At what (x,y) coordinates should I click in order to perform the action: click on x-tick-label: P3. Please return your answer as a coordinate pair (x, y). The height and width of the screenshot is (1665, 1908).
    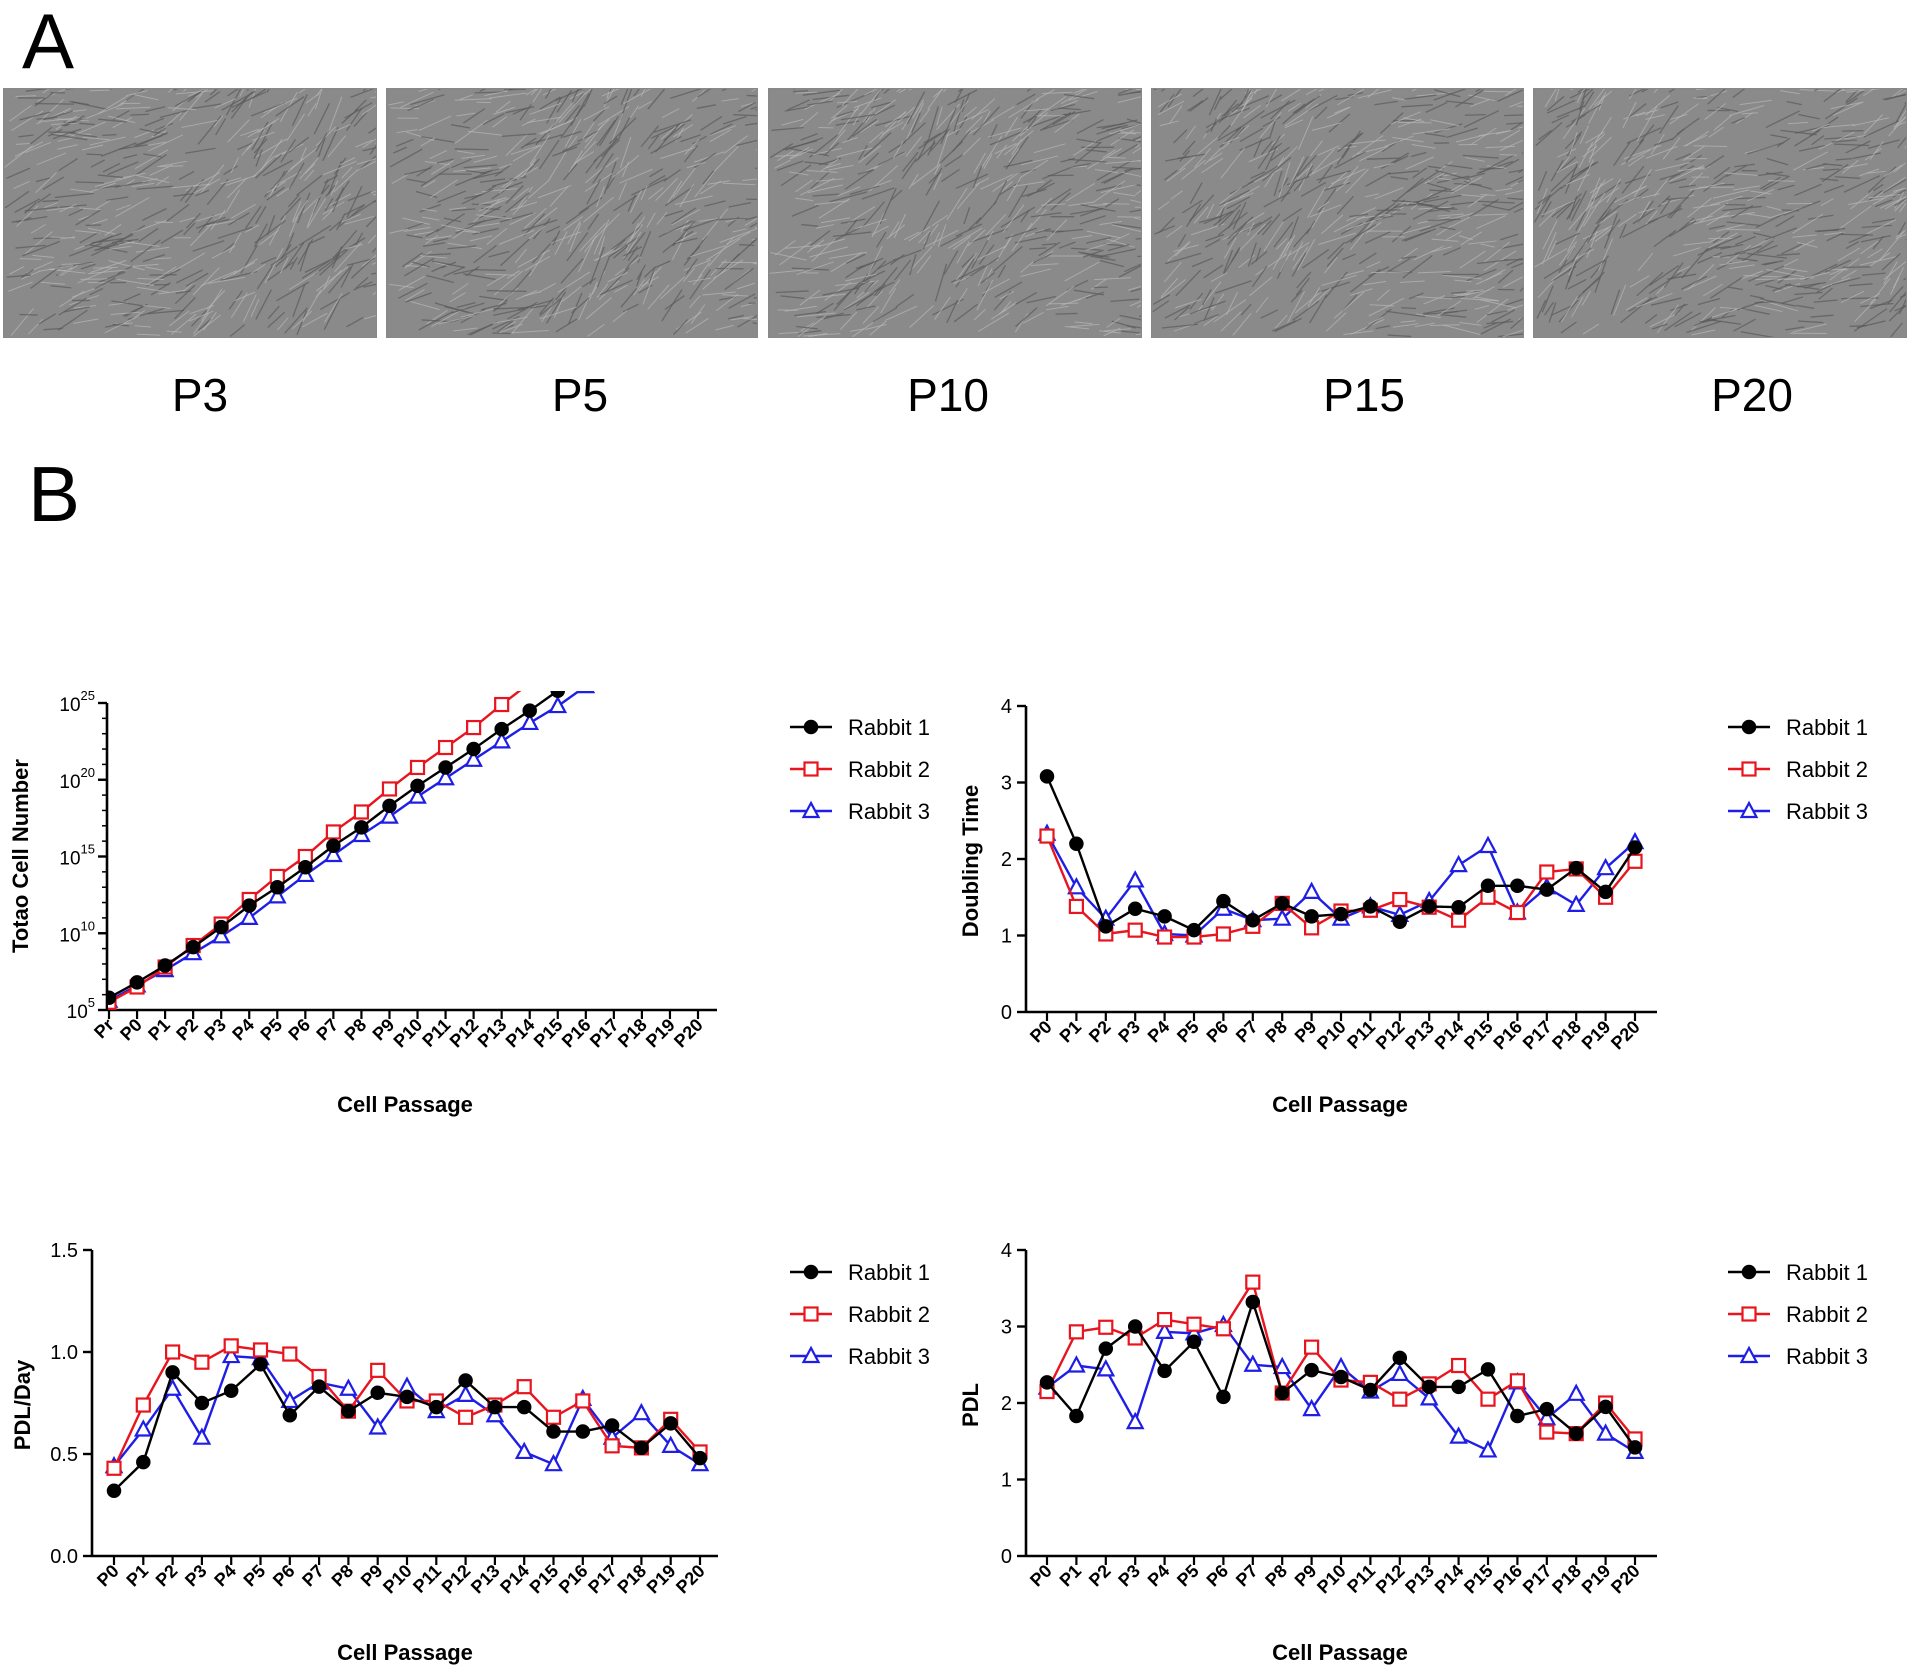
    Looking at the image, I should click on (196, 1576).